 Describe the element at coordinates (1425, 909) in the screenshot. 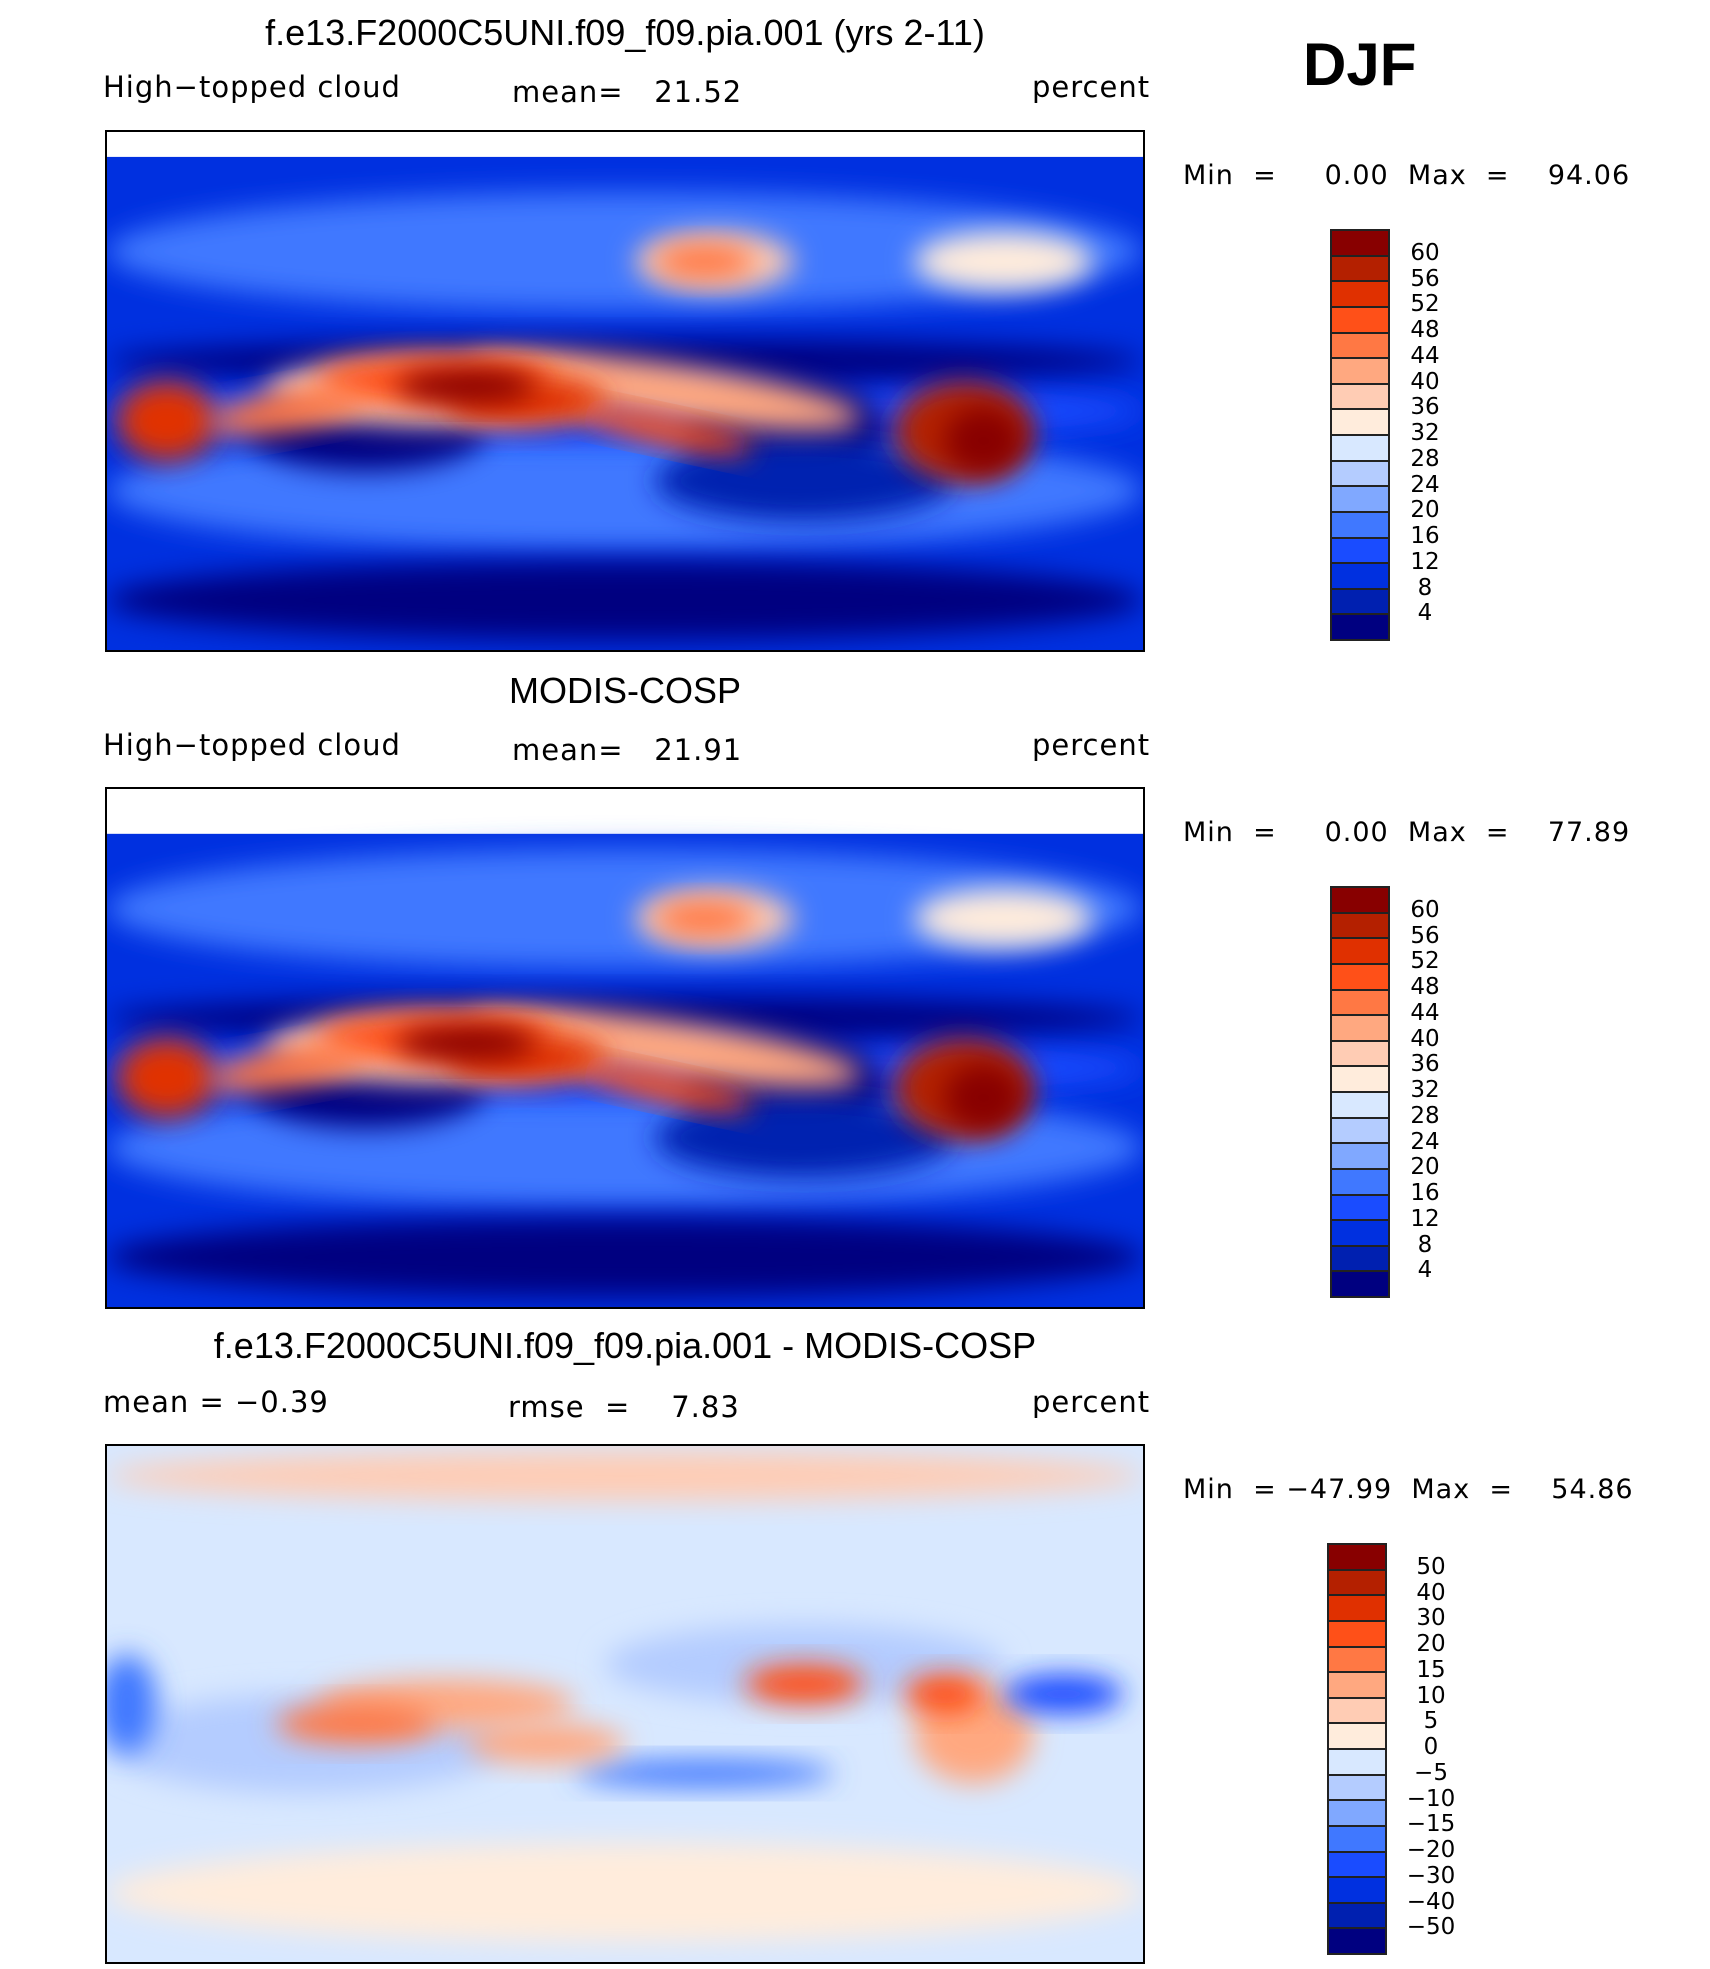

I see `colorbar-tick-label: 60` at that location.